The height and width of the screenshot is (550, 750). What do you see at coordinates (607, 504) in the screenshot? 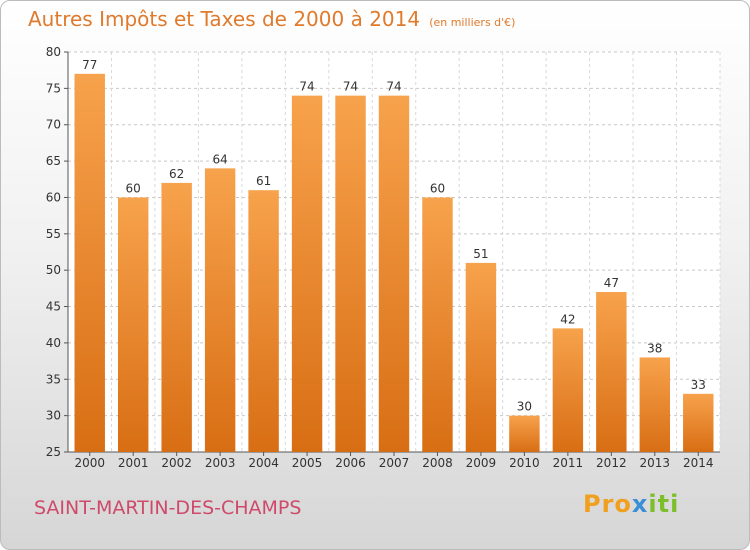
I see `logo-part-1: Pro` at bounding box center [607, 504].